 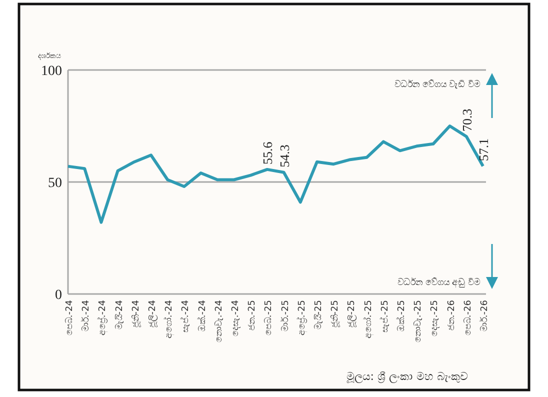 What do you see at coordinates (202, 316) in the screenshot?
I see `x-tick-label: ඔක්.-24` at bounding box center [202, 316].